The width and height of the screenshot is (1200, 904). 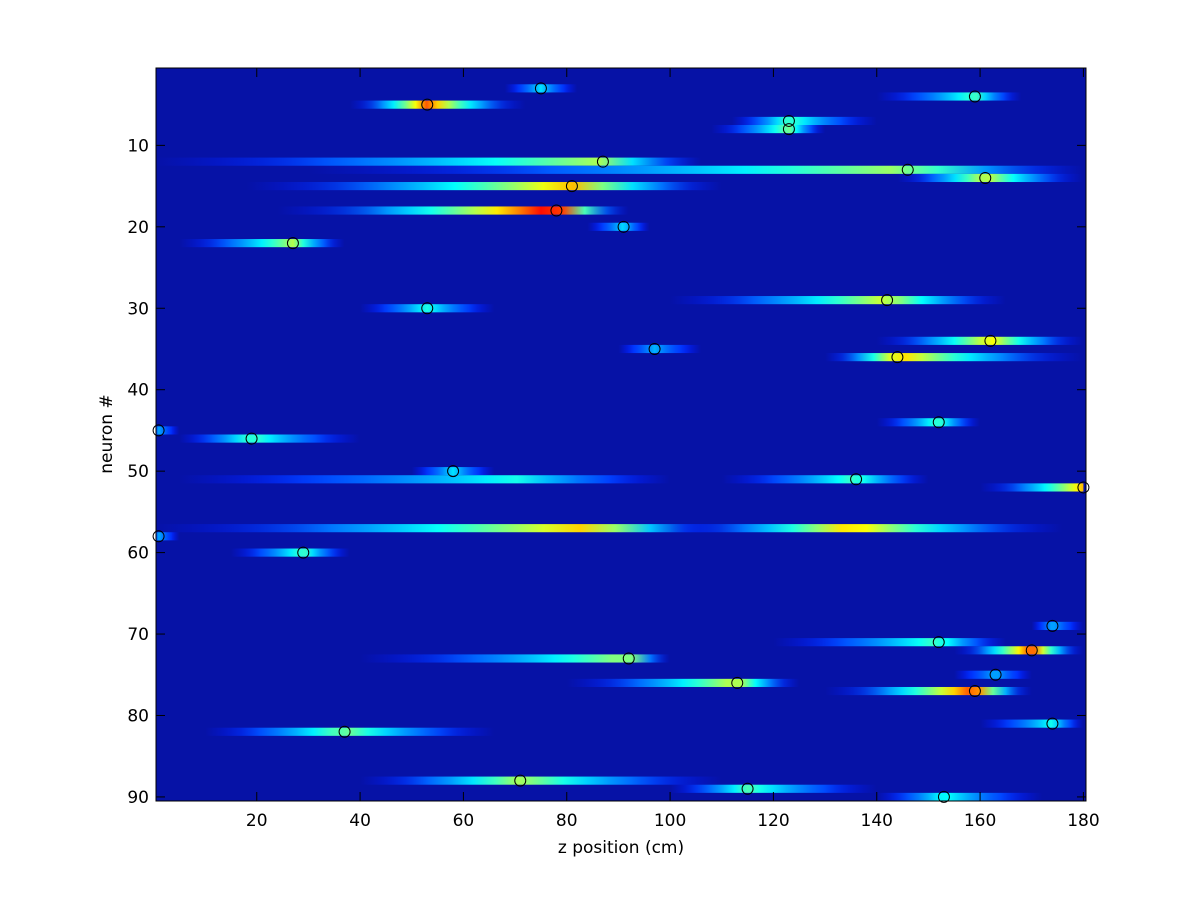 What do you see at coordinates (138, 391) in the screenshot?
I see `y-tick-label: 40` at bounding box center [138, 391].